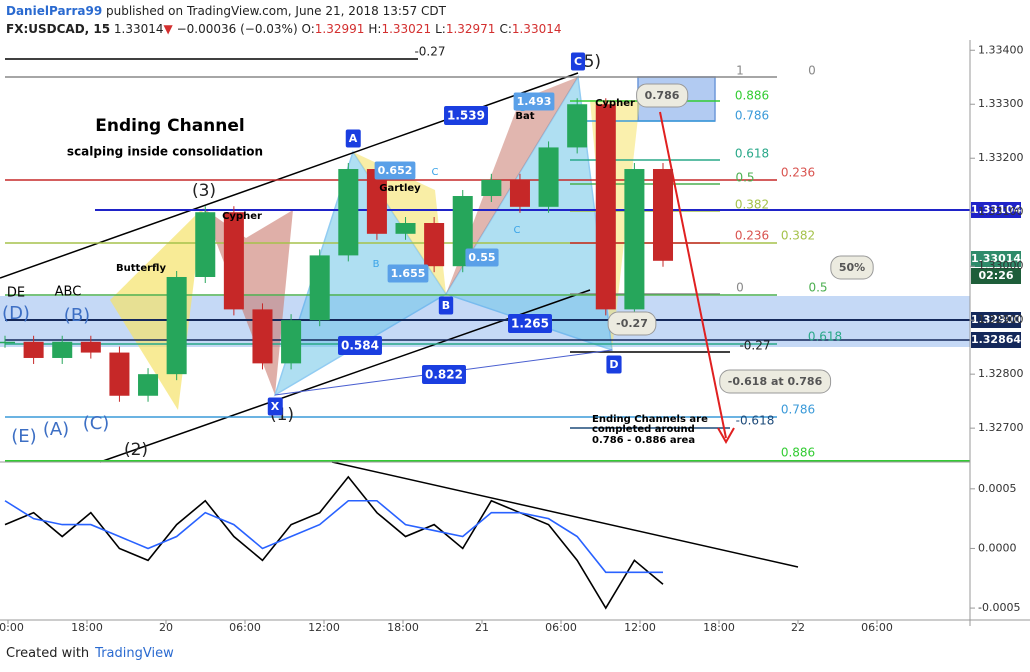 The width and height of the screenshot is (1030, 672). What do you see at coordinates (339, 29) in the screenshot?
I see `ohlc-value: 1.32991` at bounding box center [339, 29].